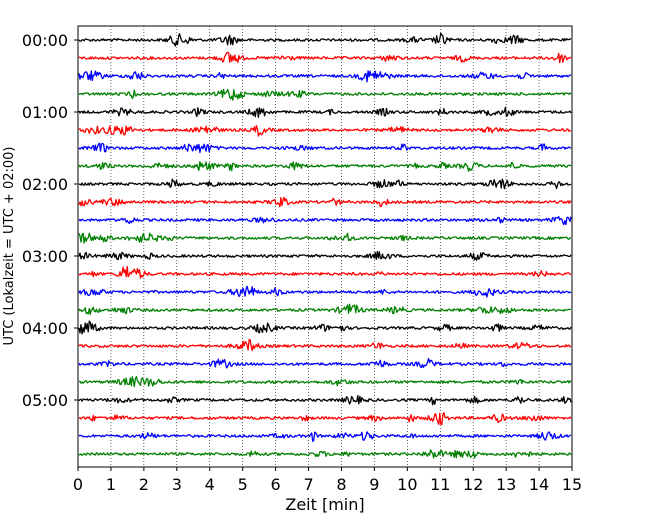 The height and width of the screenshot is (520, 650). I want to click on y-tick-label-3: 03:00, so click(45, 256).